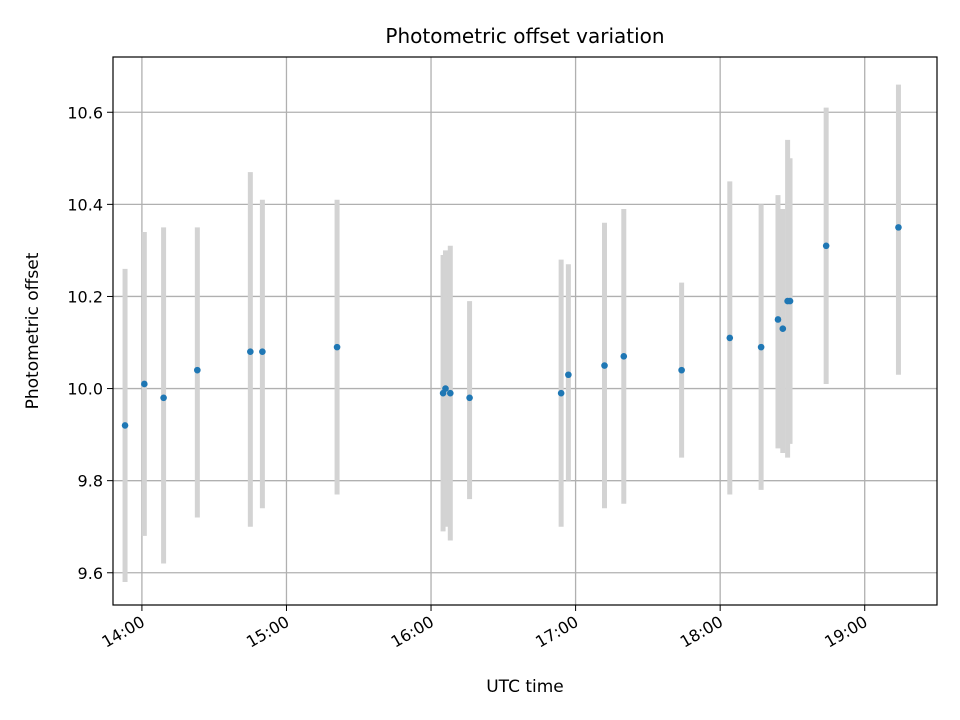 The image size is (960, 720). I want to click on y-axis-label: Photometric offset, so click(33, 330).